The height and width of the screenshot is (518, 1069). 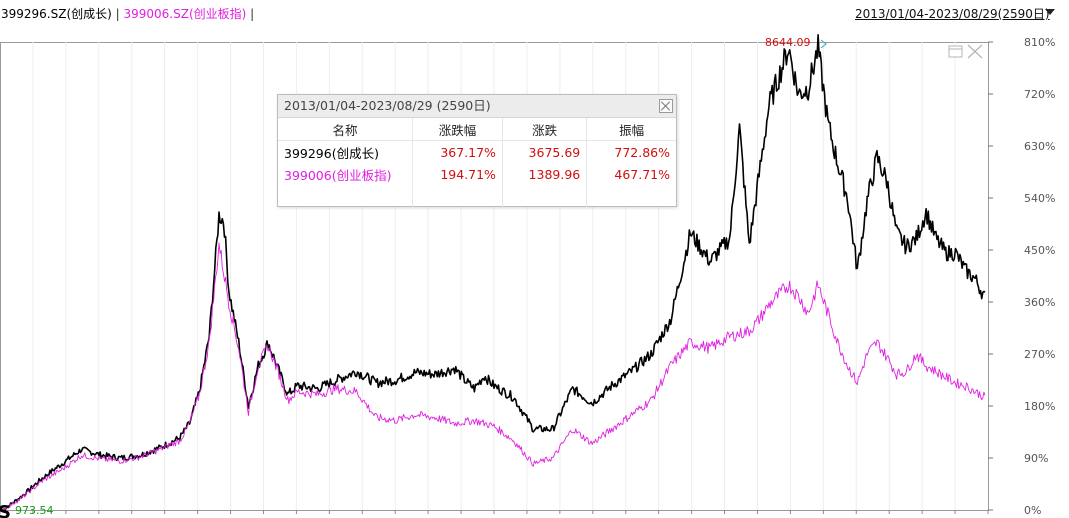 I want to click on max-value-label: 8644.09, so click(x=788, y=42).